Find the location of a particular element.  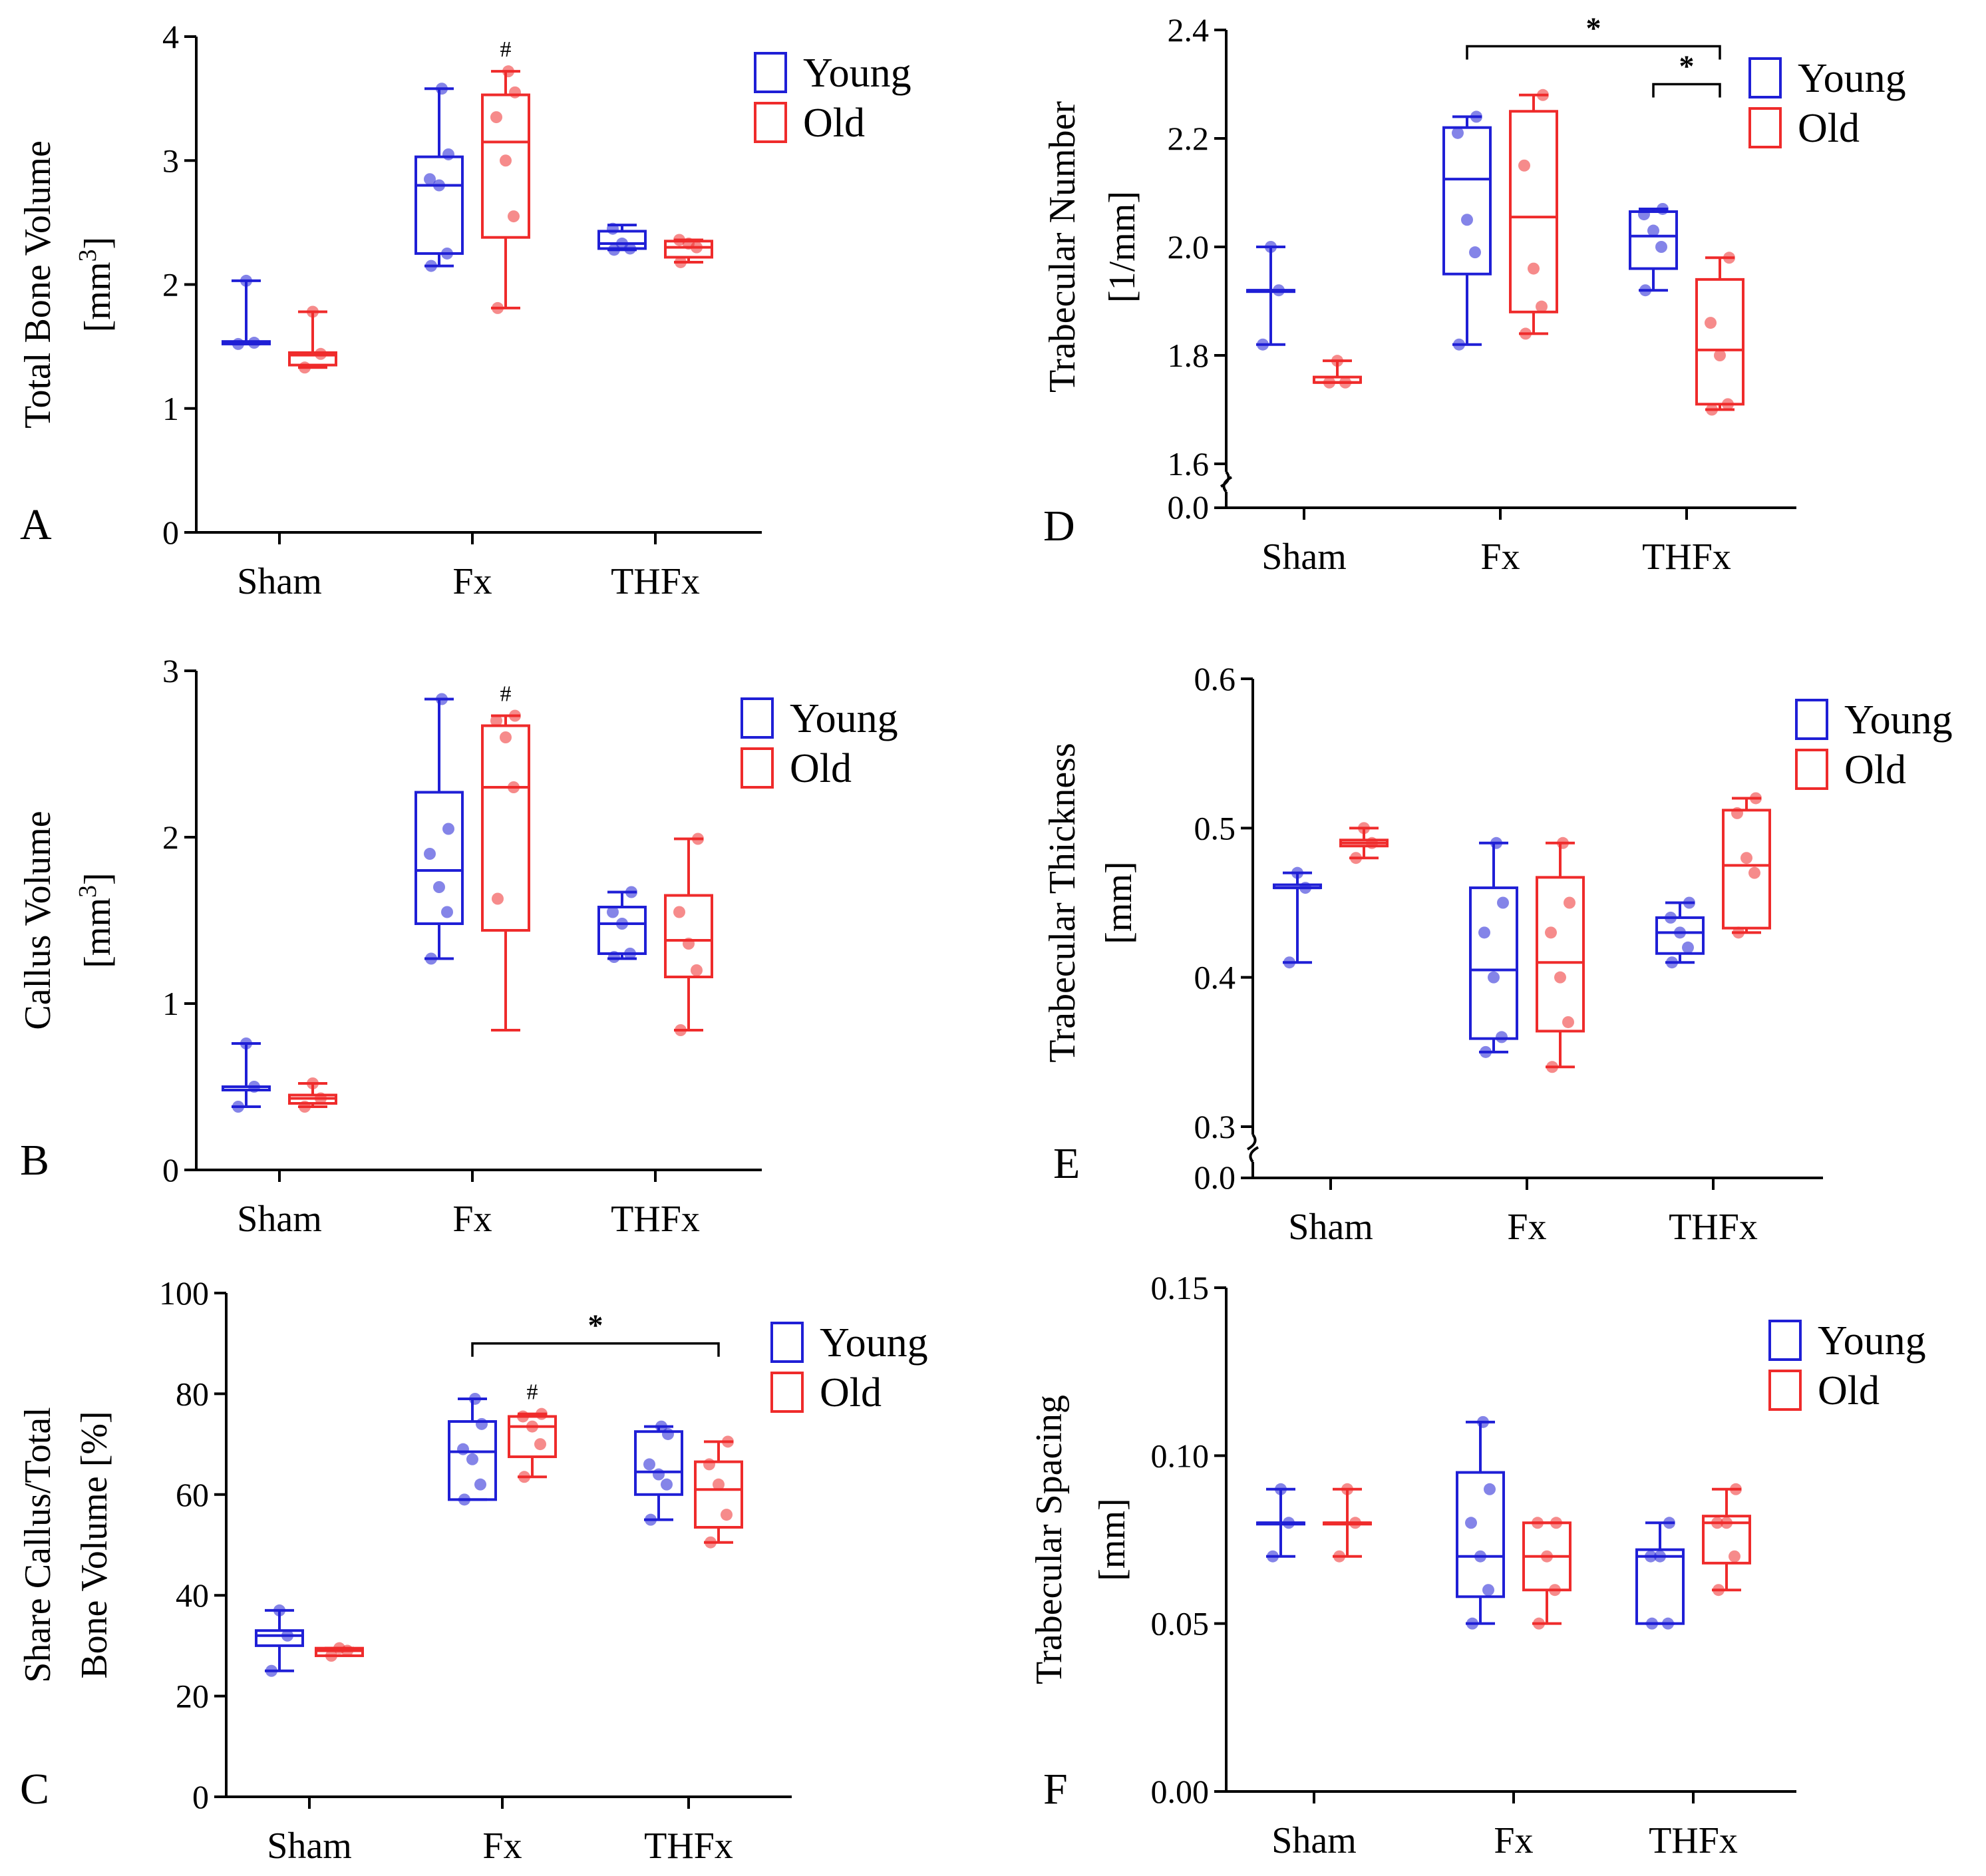

bracket-line is located at coordinates (1594, 53).